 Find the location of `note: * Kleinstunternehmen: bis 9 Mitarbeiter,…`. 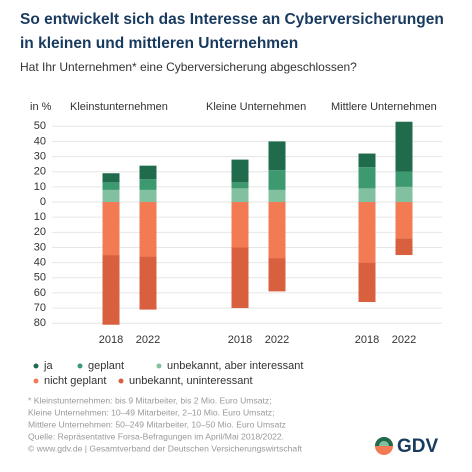

note: * Kleinstunternehmen: bis 9 Mitarbeiter,… is located at coordinates (150, 400).